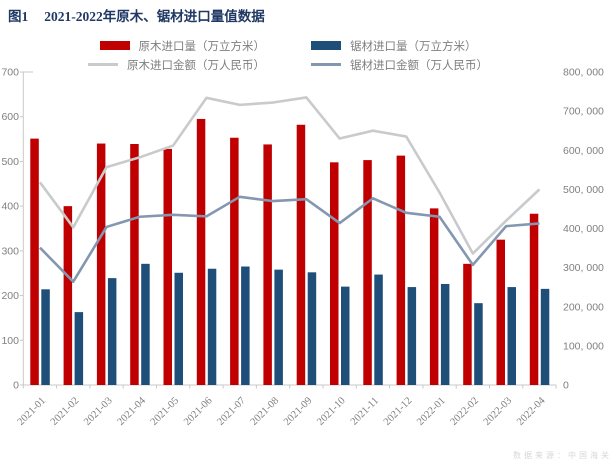 The width and height of the screenshot is (616, 460). I want to click on right-axis-tick-label: 100, 000, so click(583, 346).